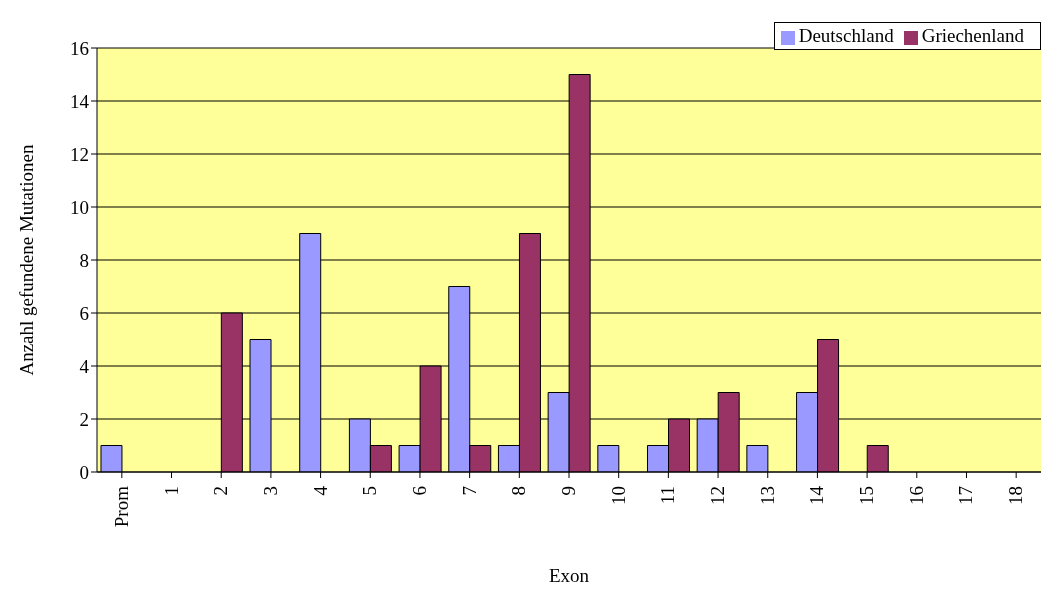 This screenshot has width=1041, height=592. Describe the element at coordinates (84, 472) in the screenshot. I see `y-tick-label: 0` at that location.